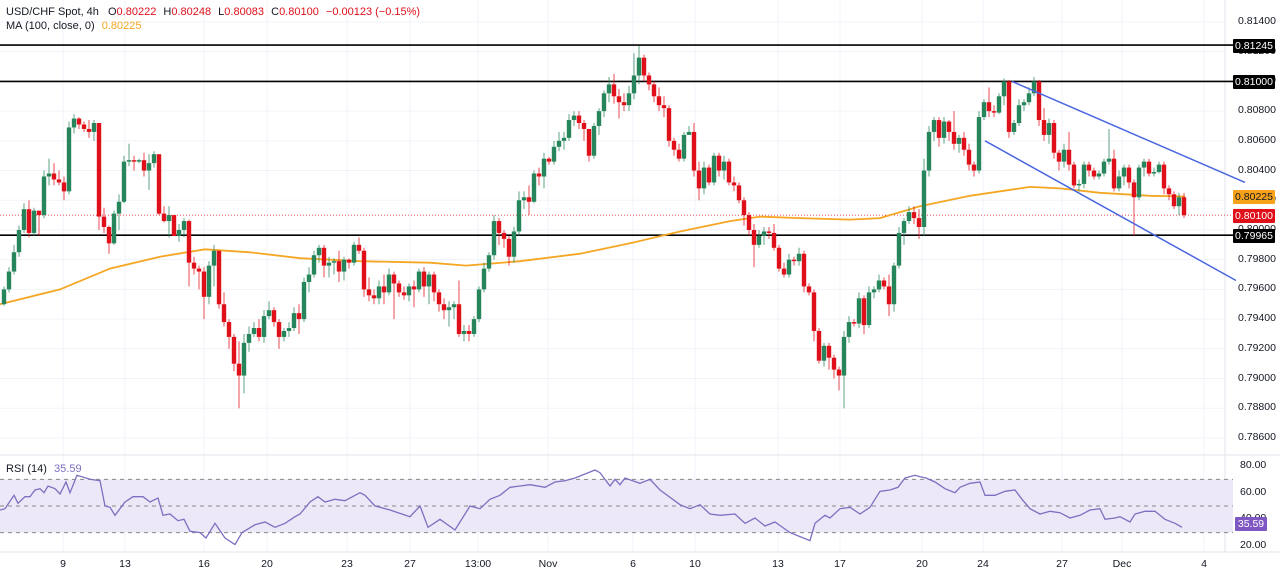  I want to click on low-value: 0.80083, so click(244, 12).